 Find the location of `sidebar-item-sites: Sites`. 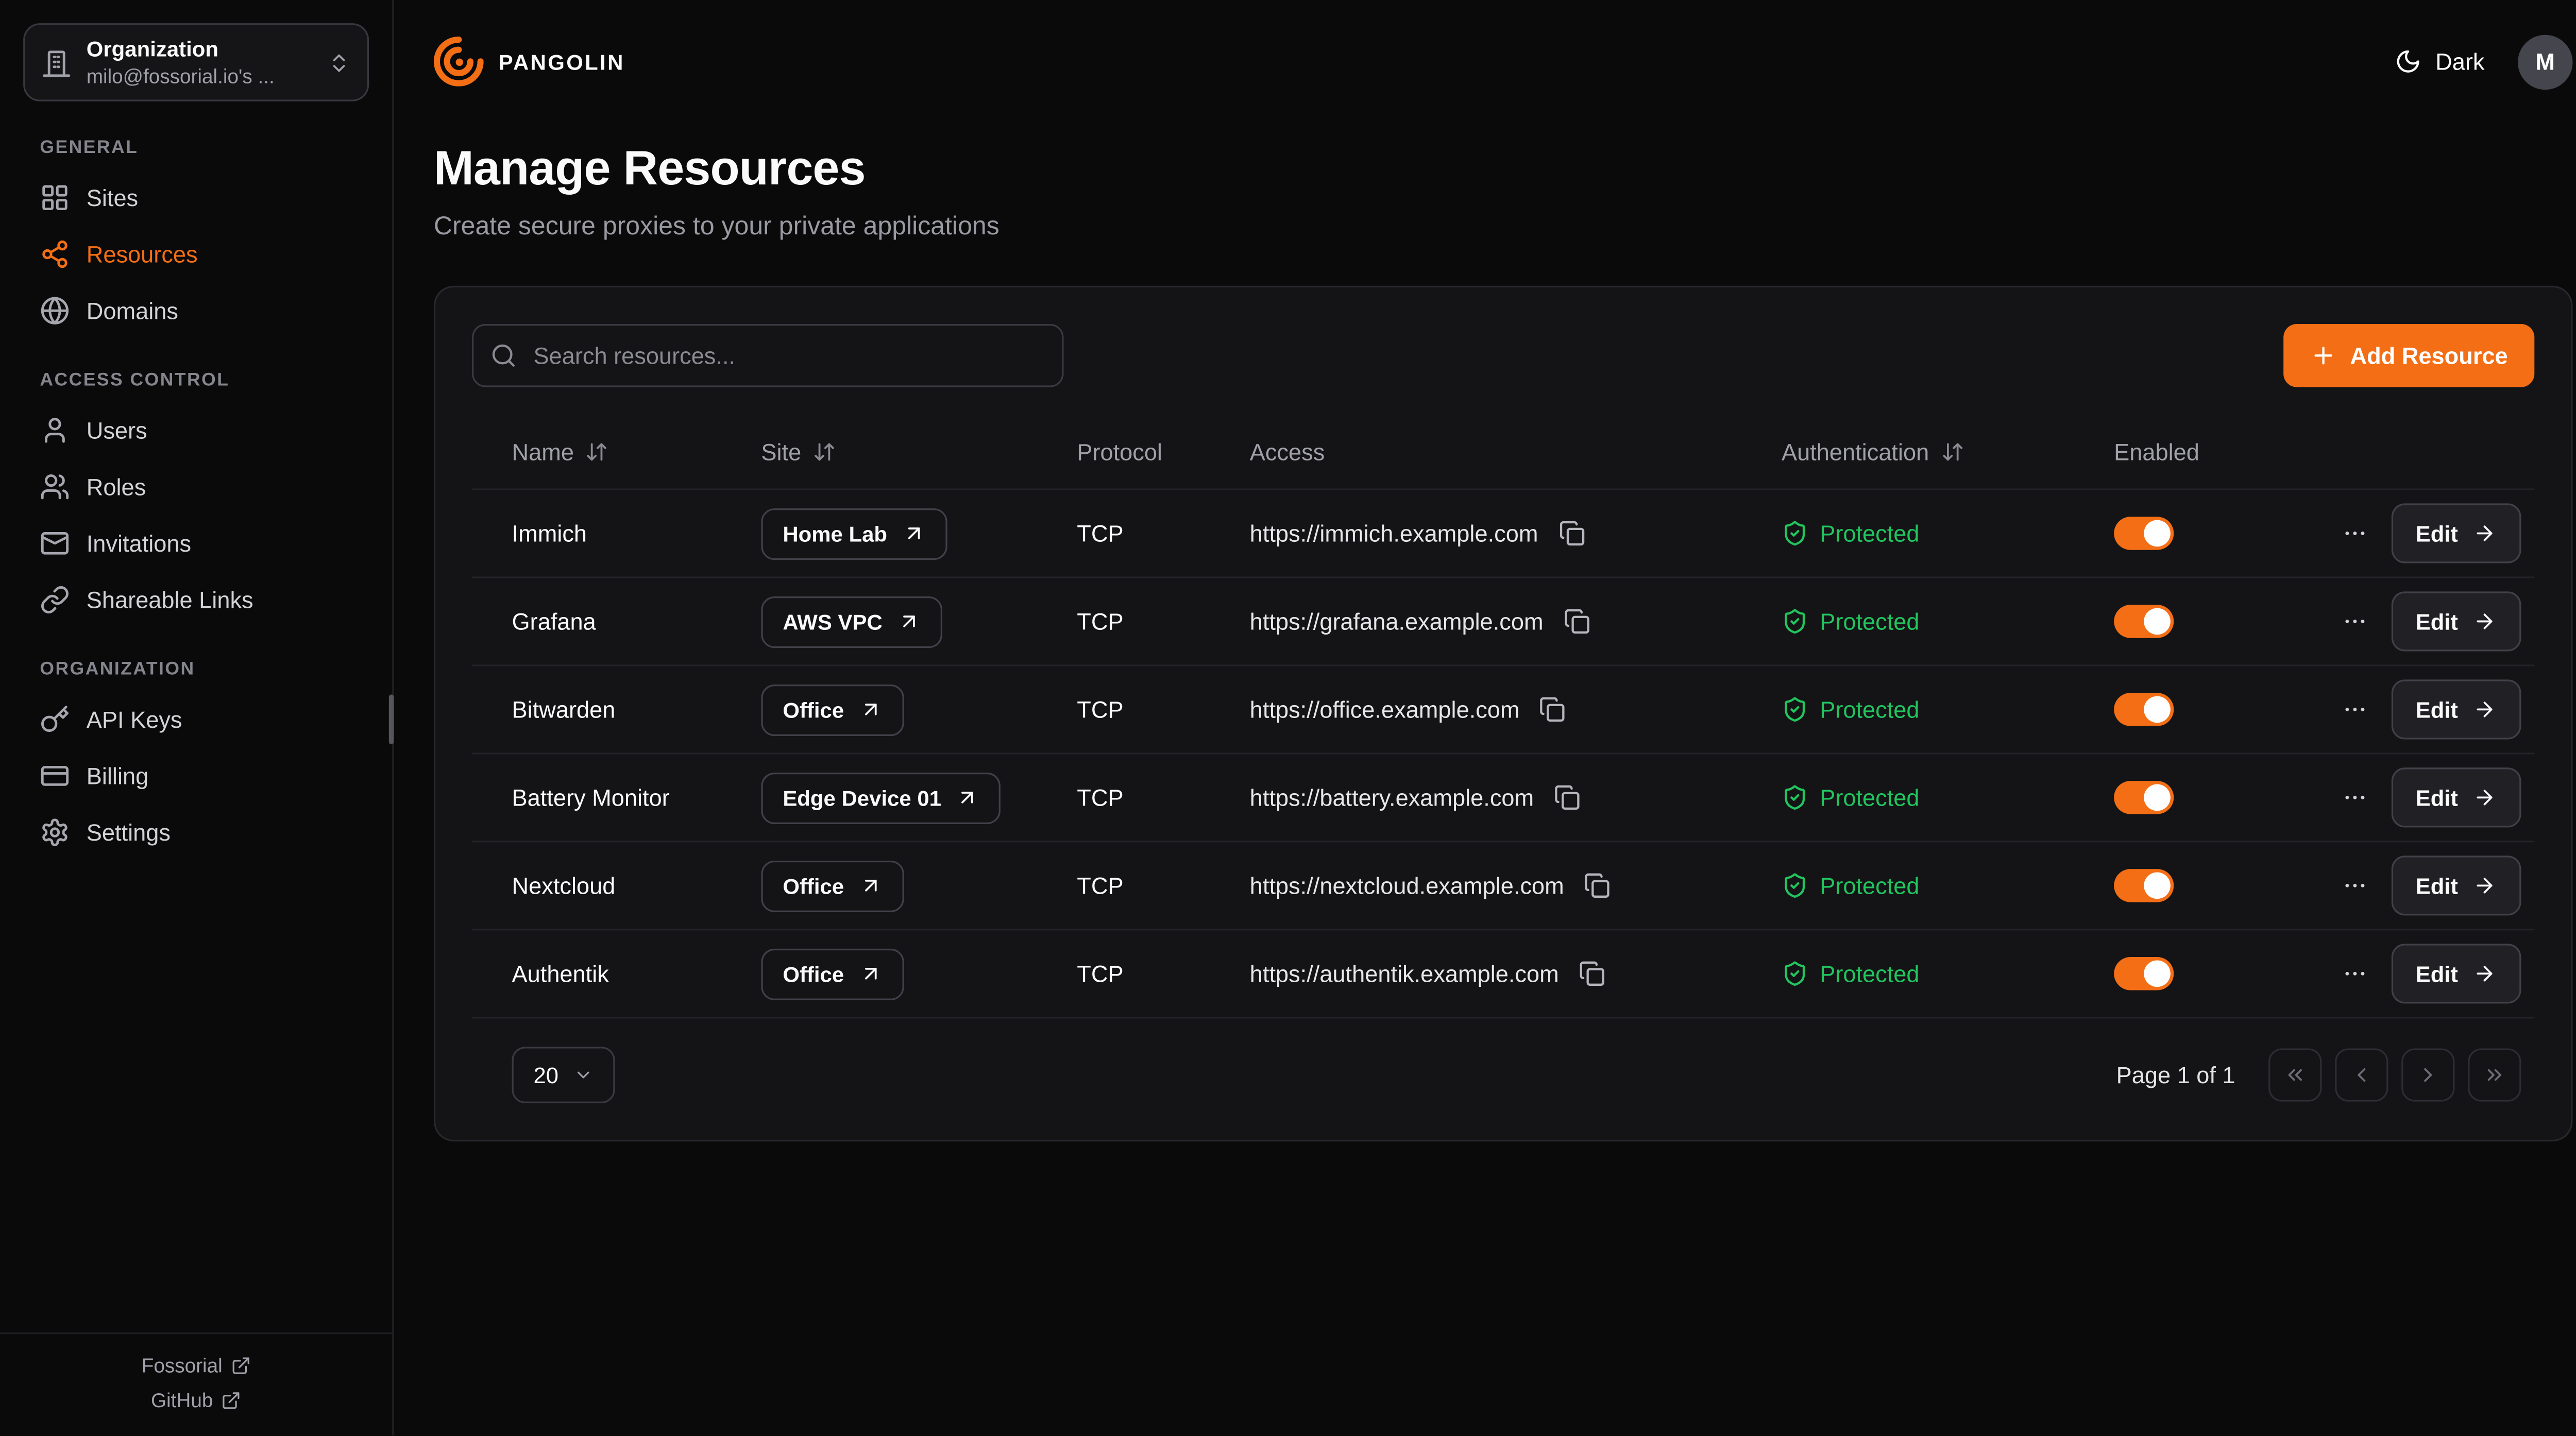

sidebar-item-sites: Sites is located at coordinates (196, 197).